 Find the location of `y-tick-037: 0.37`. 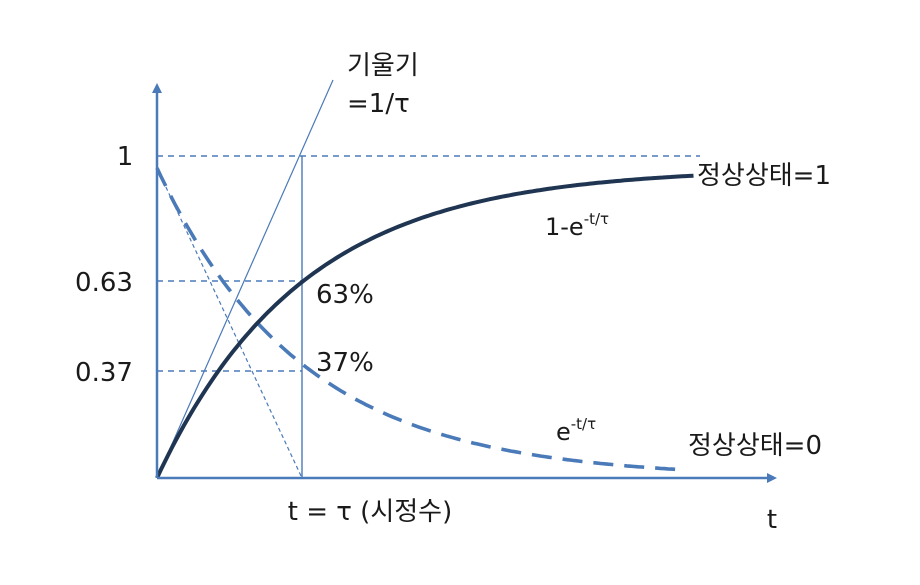

y-tick-037: 0.37 is located at coordinates (104, 373).